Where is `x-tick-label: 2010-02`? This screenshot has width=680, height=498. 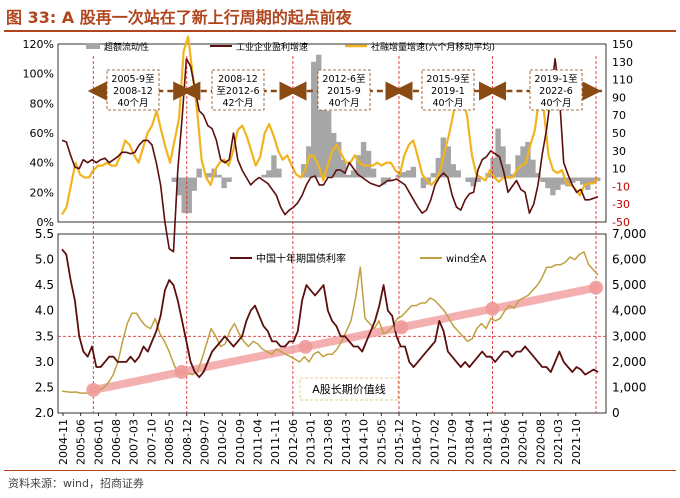
x-tick-label: 2010-02 is located at coordinates (222, 442).